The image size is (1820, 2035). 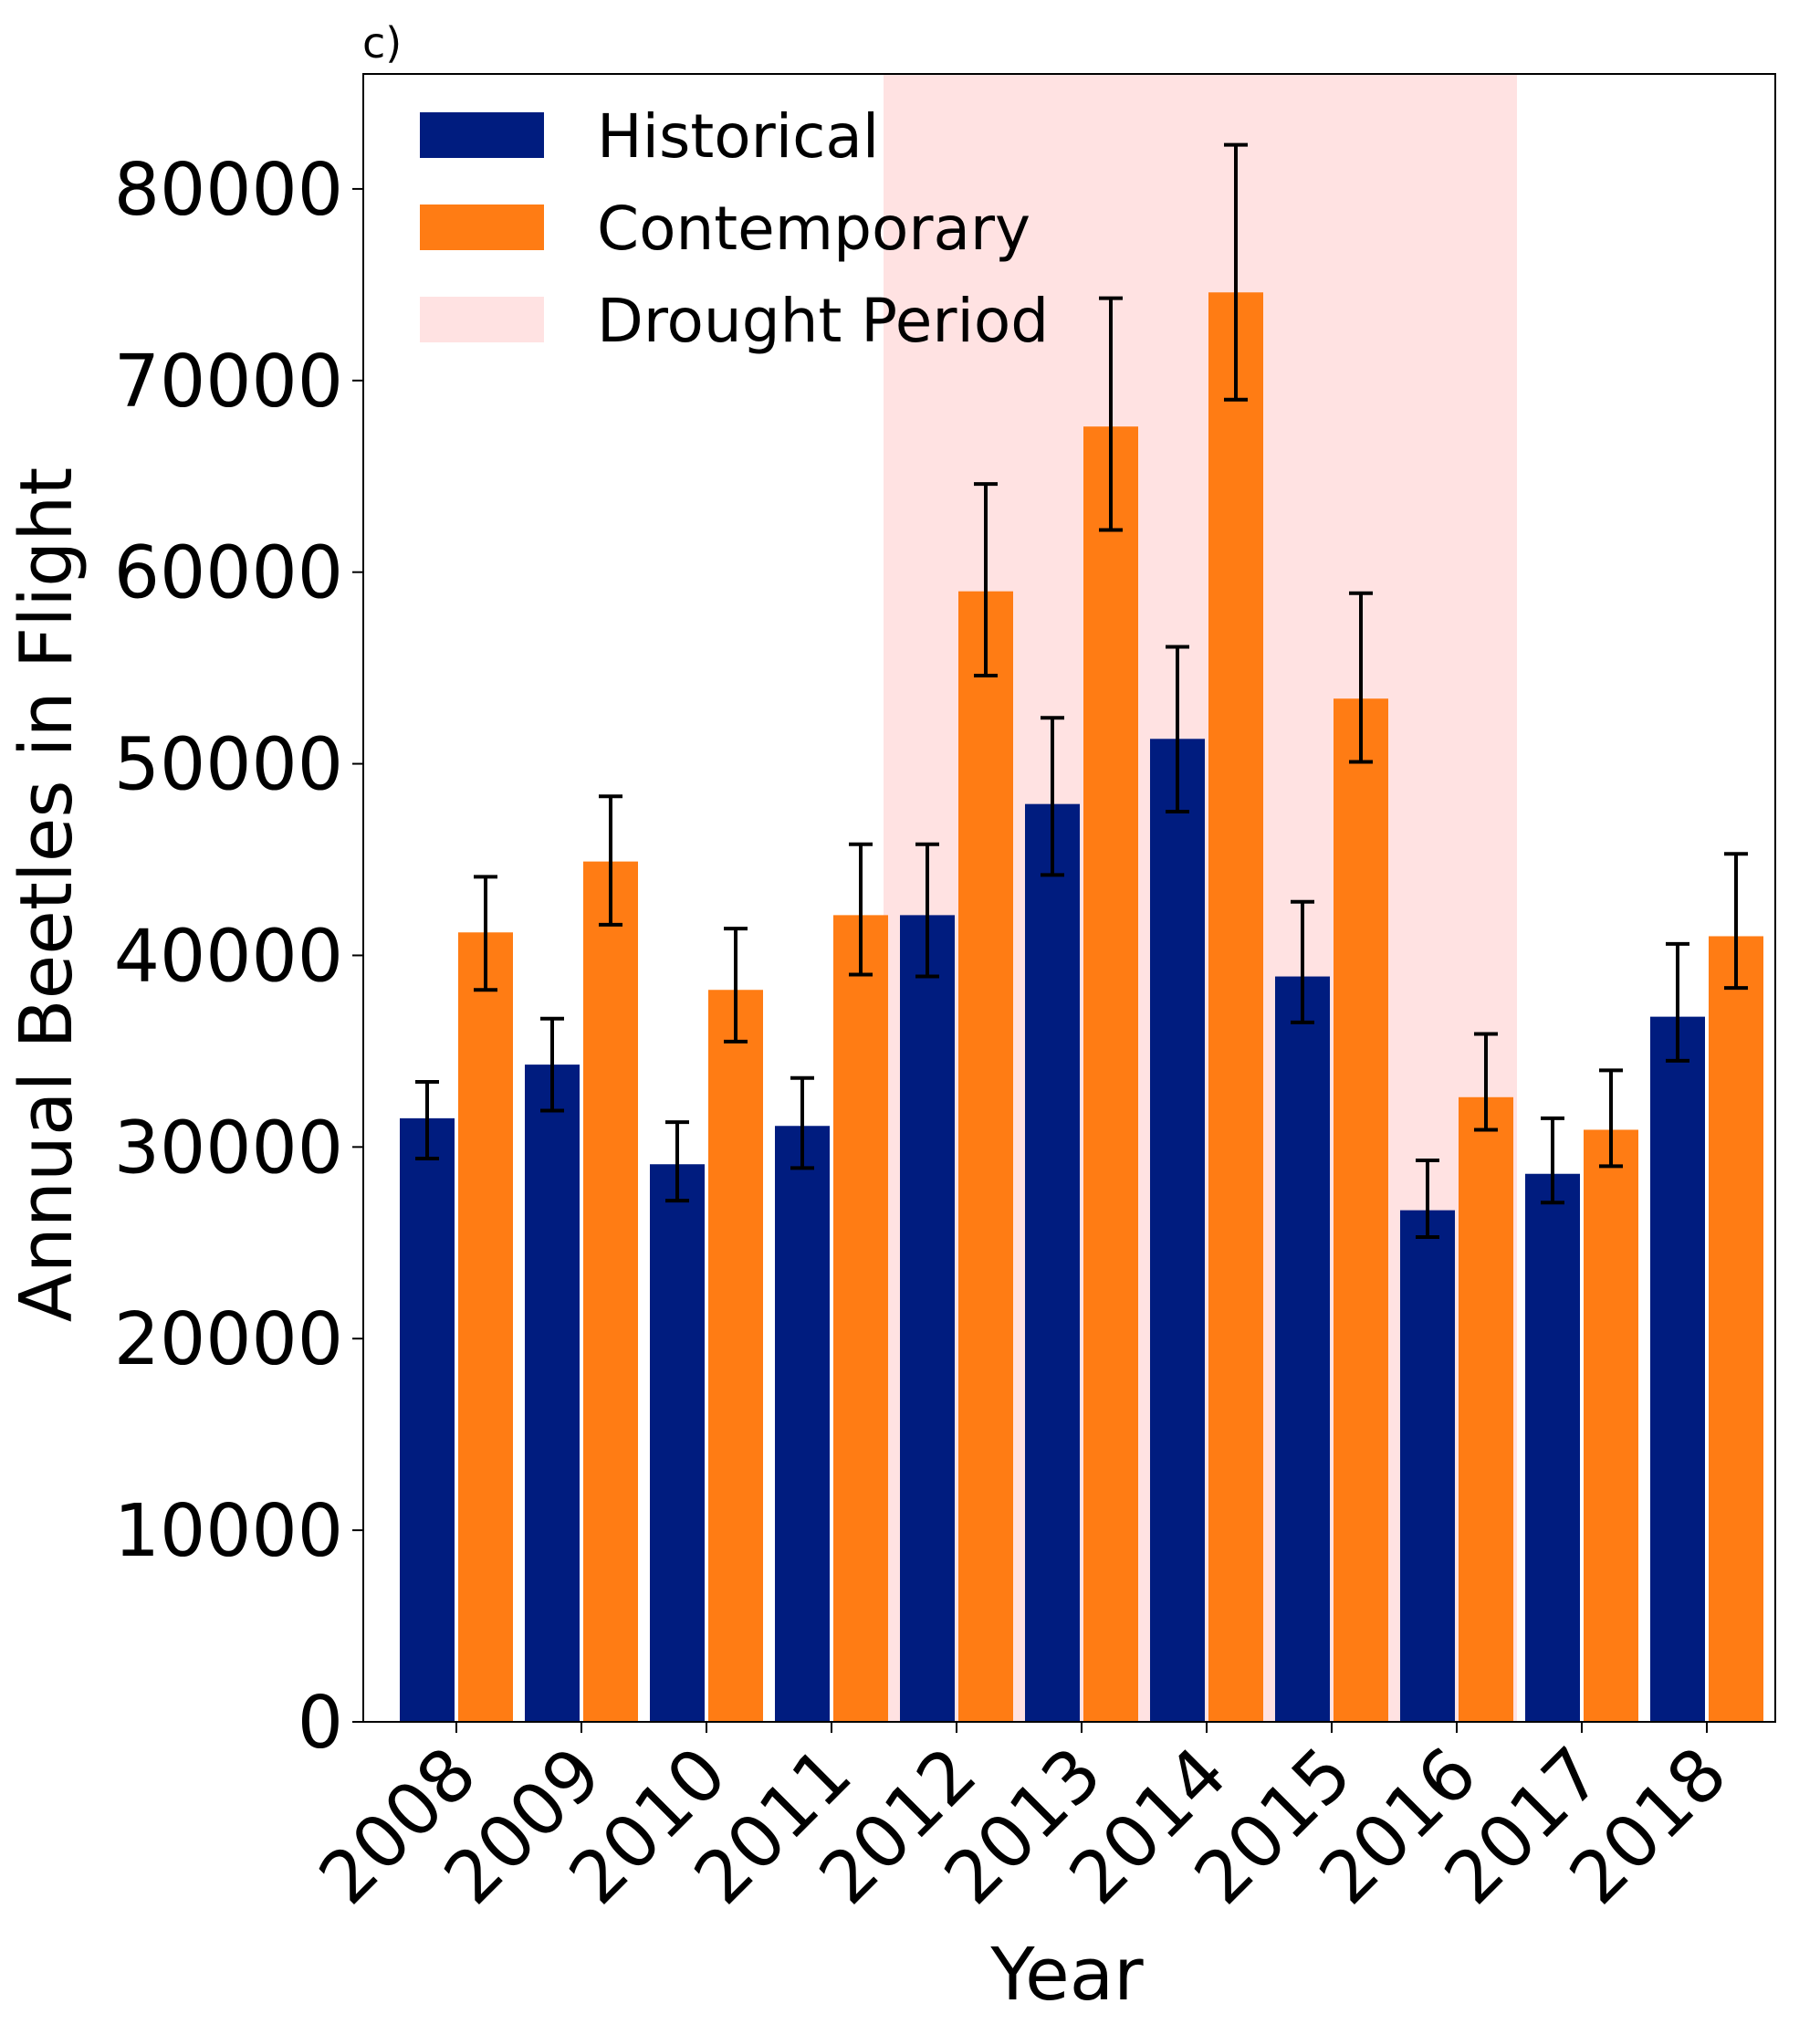 What do you see at coordinates (677, 1161) in the screenshot?
I see `error-bar-historical-2010` at bounding box center [677, 1161].